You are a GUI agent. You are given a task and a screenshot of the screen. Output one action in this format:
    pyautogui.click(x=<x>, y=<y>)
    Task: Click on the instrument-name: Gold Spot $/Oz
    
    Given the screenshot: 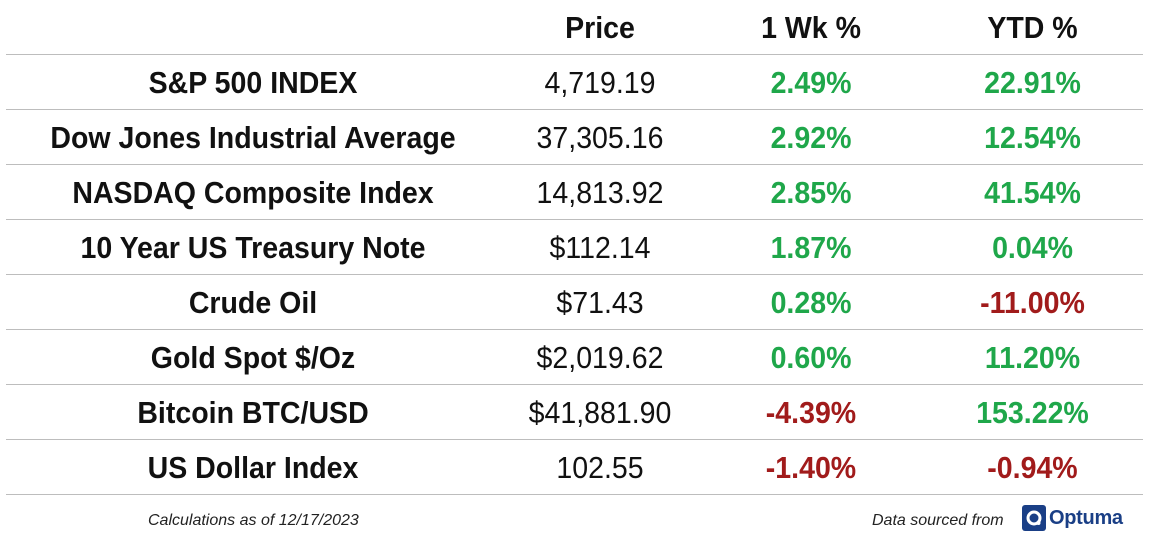 What is the action you would take?
    pyautogui.click(x=253, y=357)
    